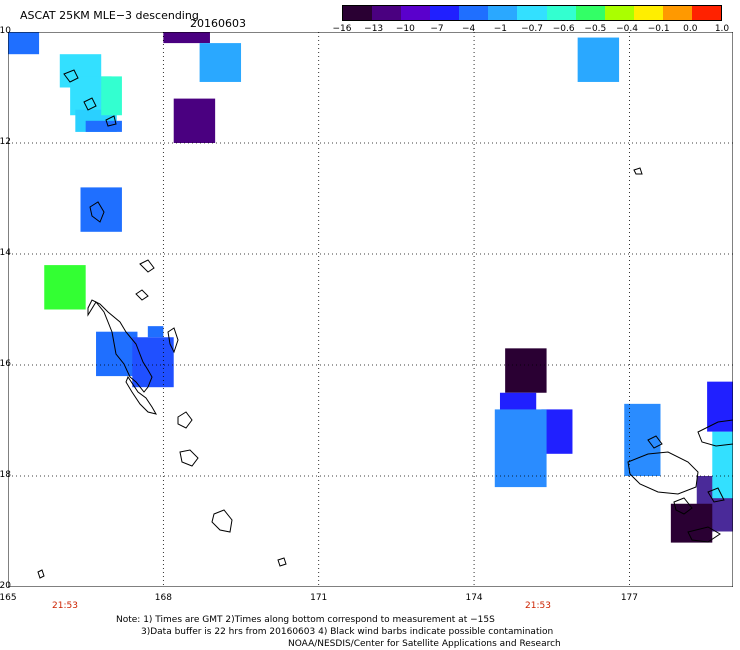 The height and width of the screenshot is (650, 740). I want to click on colorbar-label-7: −0.6, so click(563, 29).